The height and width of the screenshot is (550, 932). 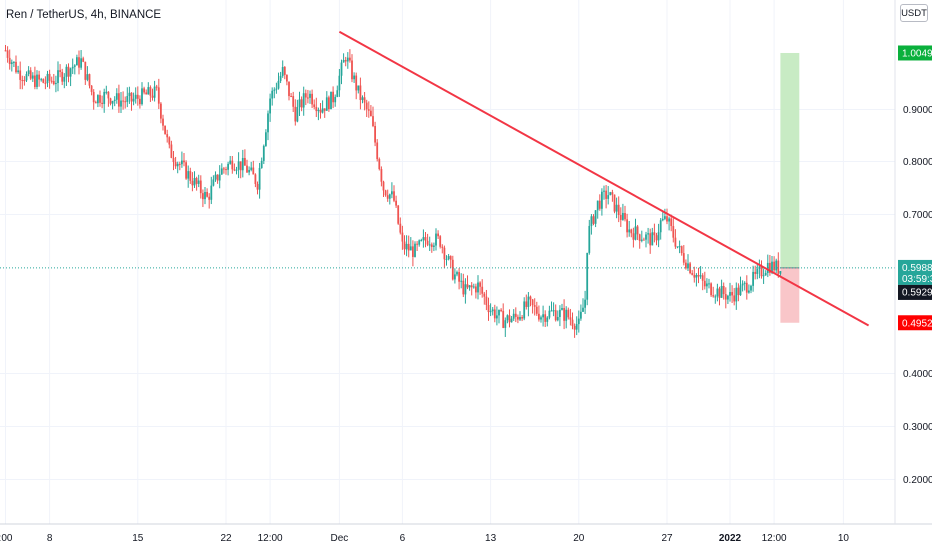 I want to click on currency-button: USDT, so click(x=914, y=13).